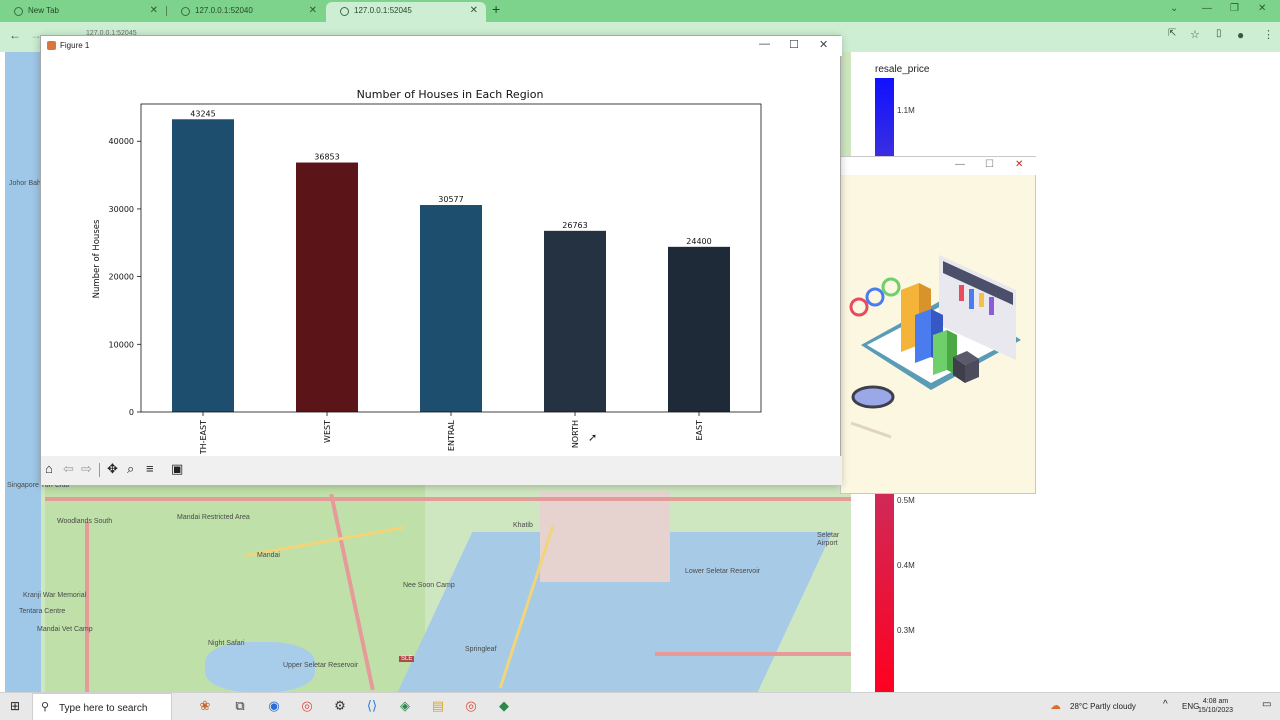 This screenshot has width=1280, height=720. I want to click on map-label: Mandai, so click(268, 555).